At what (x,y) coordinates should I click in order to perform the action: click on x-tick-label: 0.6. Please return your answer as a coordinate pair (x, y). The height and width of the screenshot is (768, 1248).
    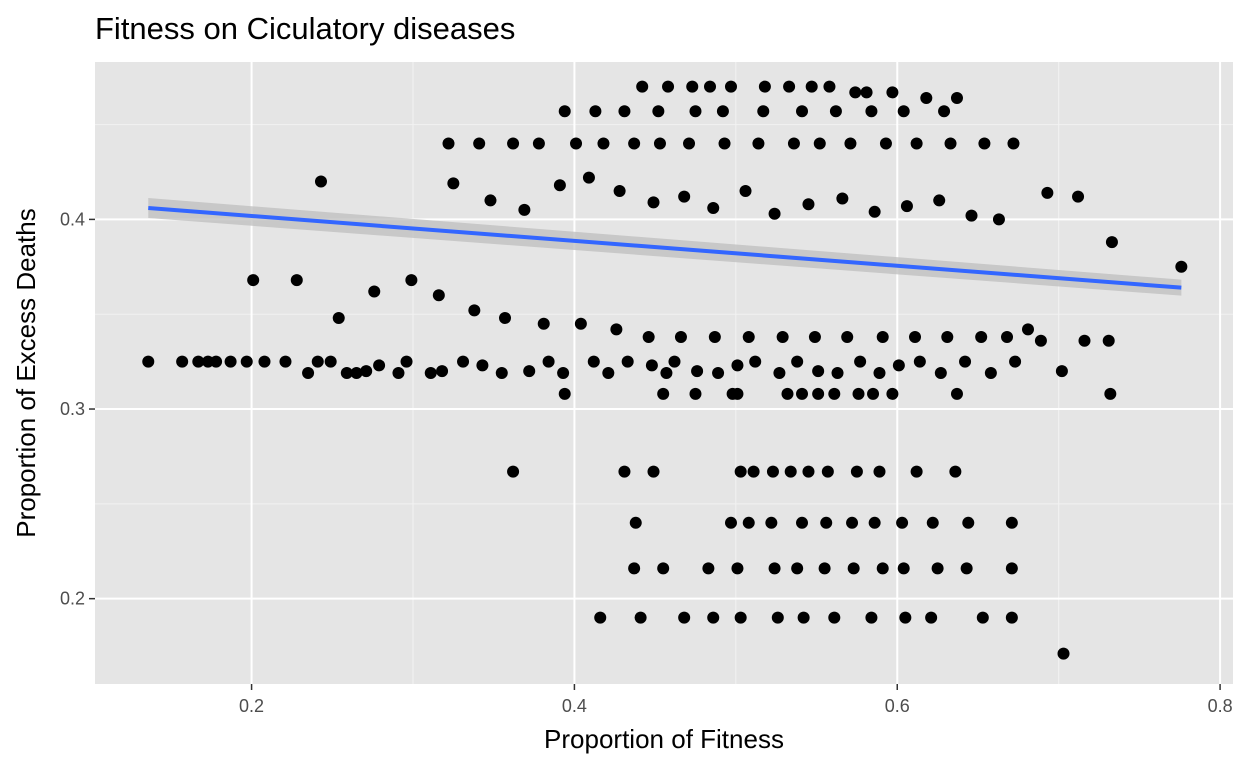
    Looking at the image, I should click on (897, 706).